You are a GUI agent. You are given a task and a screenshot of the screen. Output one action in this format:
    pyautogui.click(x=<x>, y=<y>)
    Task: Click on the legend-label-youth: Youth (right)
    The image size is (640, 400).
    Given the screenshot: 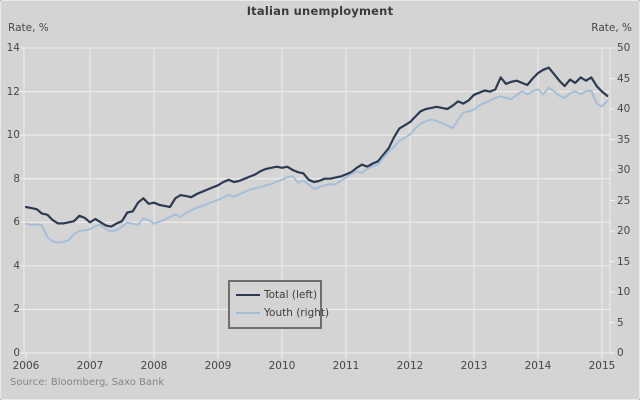 What is the action you would take?
    pyautogui.click(x=297, y=313)
    